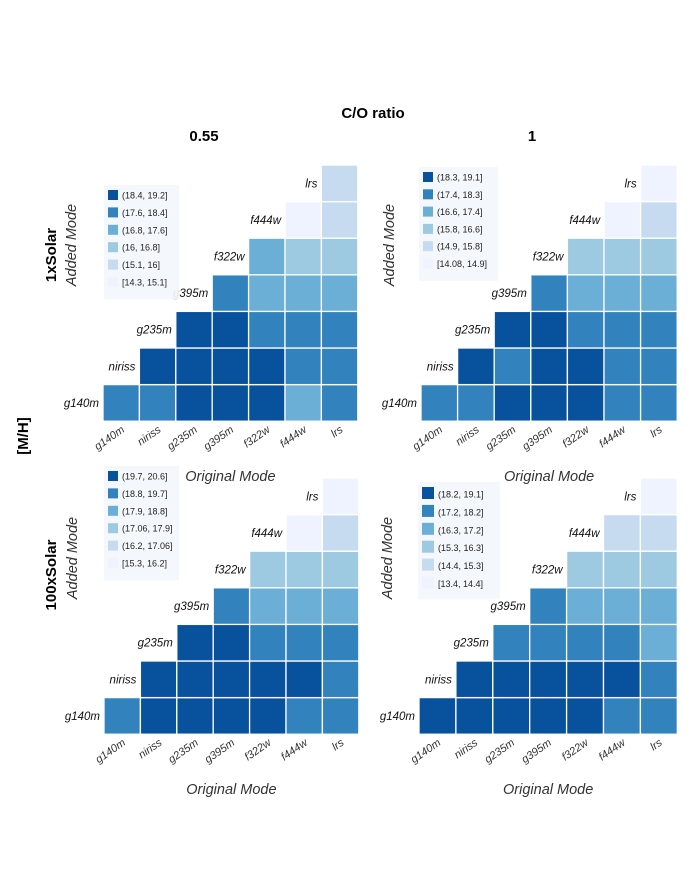 This screenshot has height=896, width=692. Describe the element at coordinates (658, 293) in the screenshot. I see `heatmap-cell-lrs-g395m` at that location.